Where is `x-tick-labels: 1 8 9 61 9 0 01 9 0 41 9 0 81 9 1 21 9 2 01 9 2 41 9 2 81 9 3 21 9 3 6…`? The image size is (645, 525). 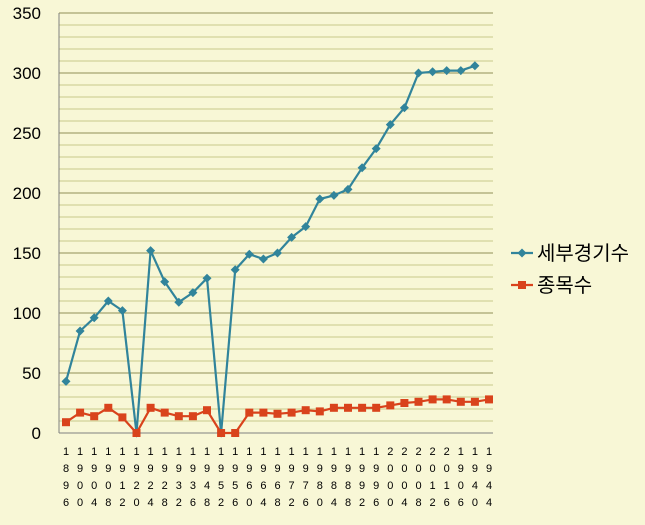 x-tick-labels: 1 8 9 61 9 0 01 9 0 41 9 0 81 9 1 21 9 2 01 9 2 41 9 2 81 9 3 21 9 3 6… is located at coordinates (277, 477).